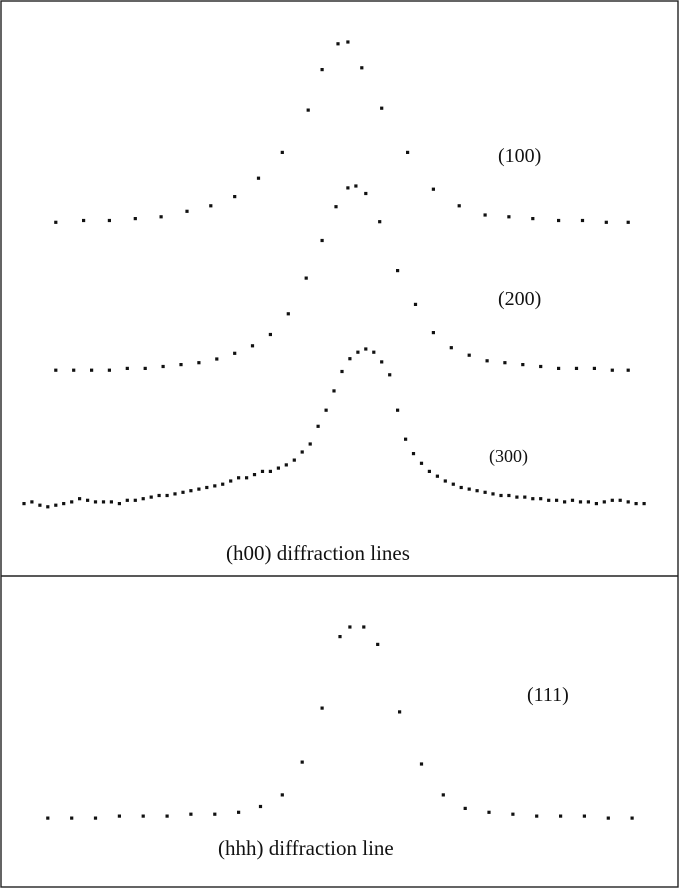 The image size is (679, 888). I want to click on series-label-200: (200), so click(519, 299).